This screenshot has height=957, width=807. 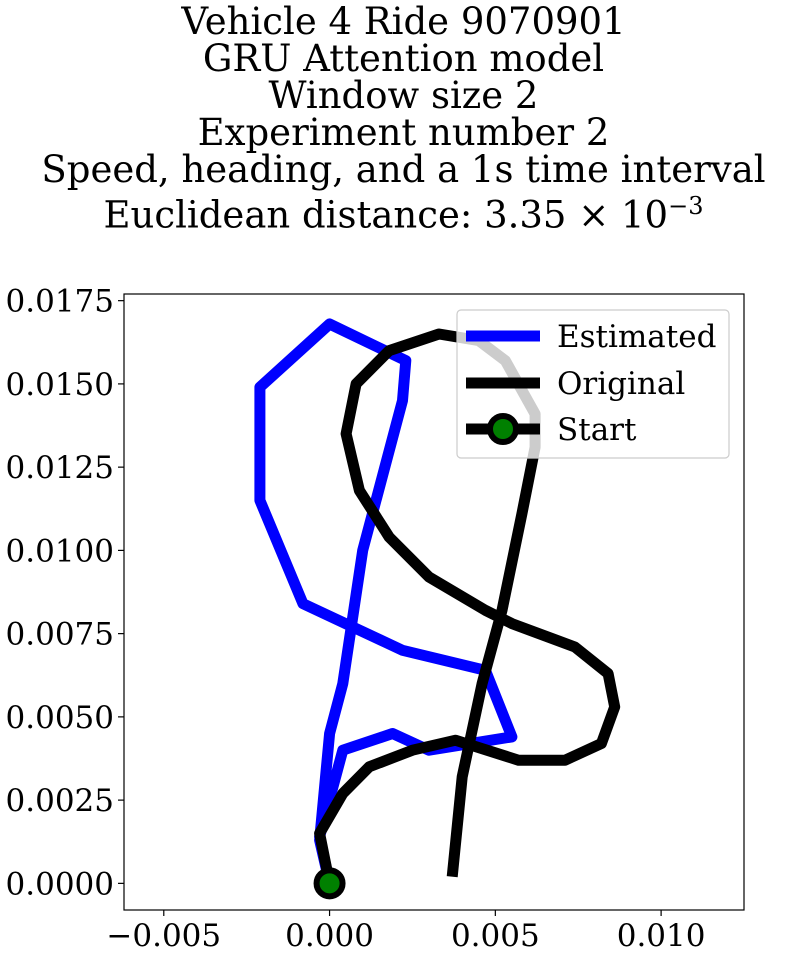 I want to click on x-tick-label: −0.005, so click(x=163, y=936).